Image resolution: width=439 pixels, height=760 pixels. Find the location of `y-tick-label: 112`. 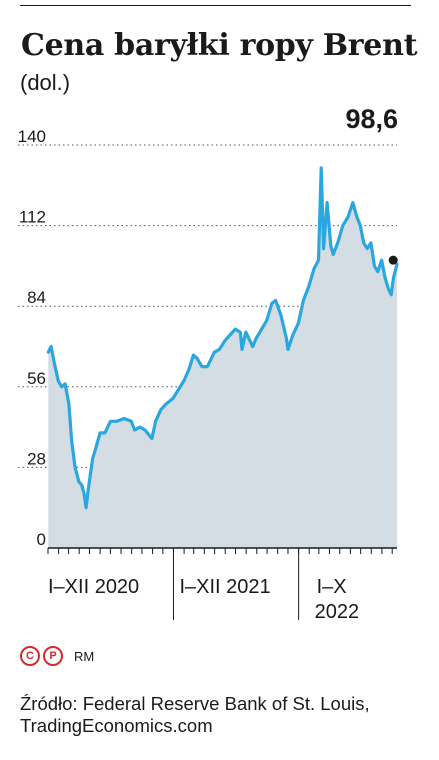

y-tick-label: 112 is located at coordinates (32, 217).